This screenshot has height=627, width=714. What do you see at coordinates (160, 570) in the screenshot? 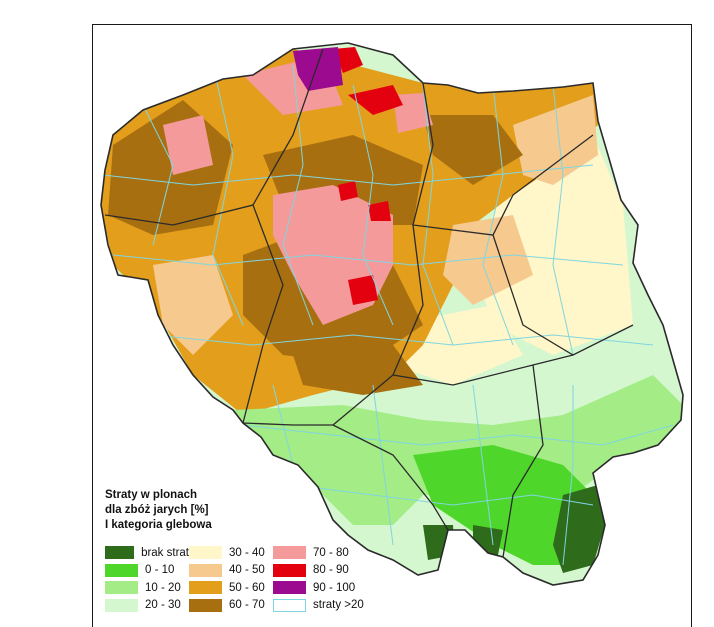
I see `legend-label: 0 - 10` at bounding box center [160, 570].